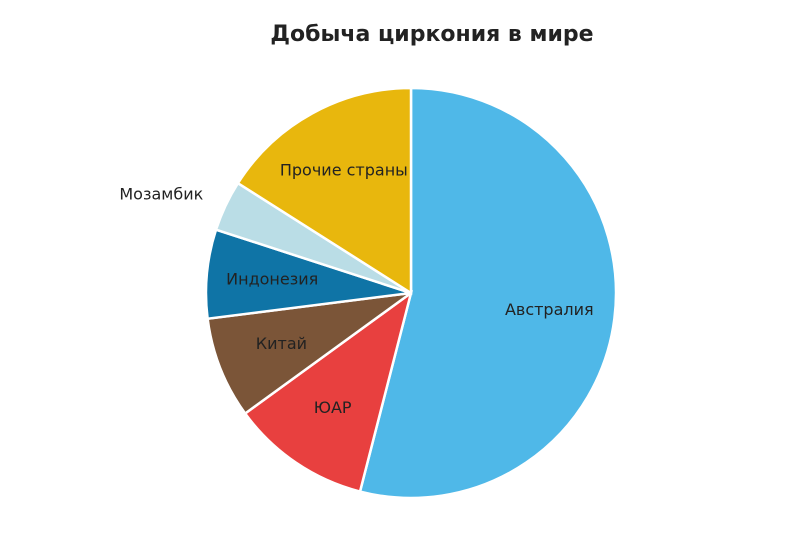 The height and width of the screenshot is (544, 800). What do you see at coordinates (549, 309) in the screenshot?
I see `slice-label: Австралия` at bounding box center [549, 309].